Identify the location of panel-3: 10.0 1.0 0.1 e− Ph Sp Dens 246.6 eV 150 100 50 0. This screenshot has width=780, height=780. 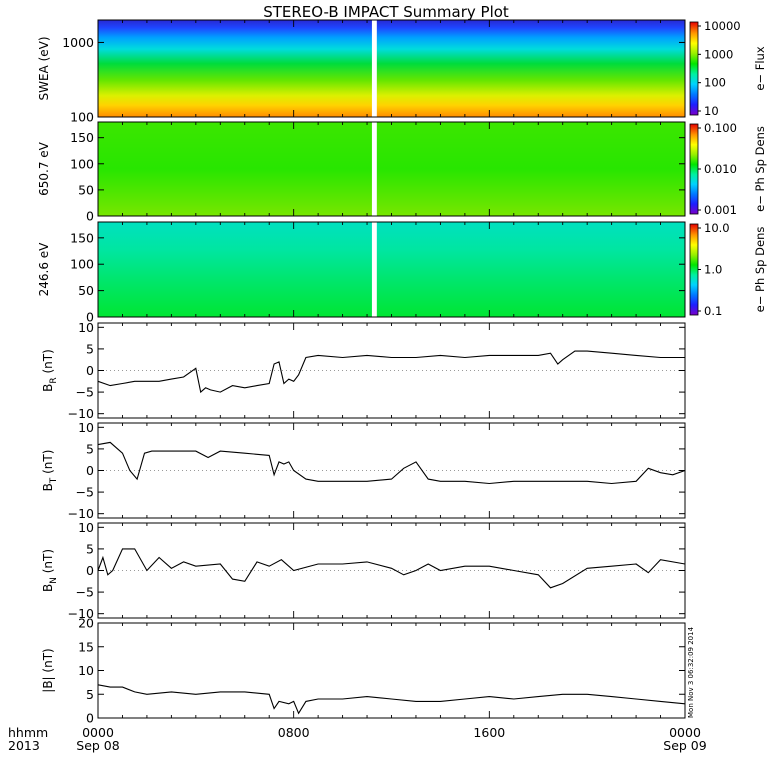
(402, 273).